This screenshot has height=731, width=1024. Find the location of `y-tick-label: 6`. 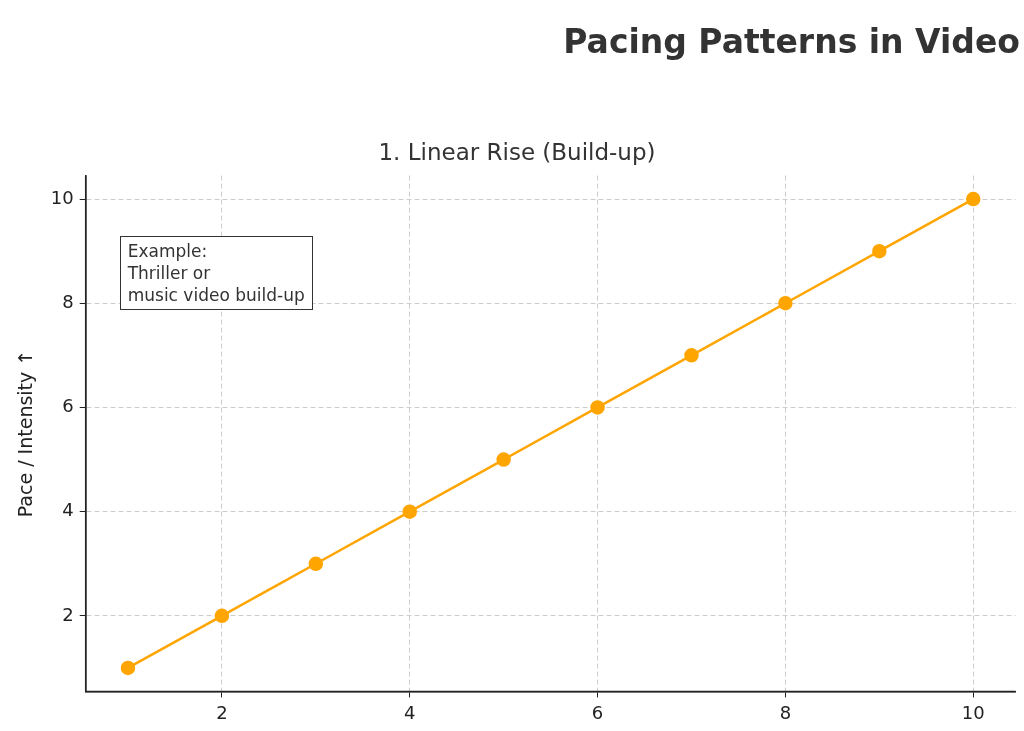

y-tick-label: 6 is located at coordinates (68, 406).